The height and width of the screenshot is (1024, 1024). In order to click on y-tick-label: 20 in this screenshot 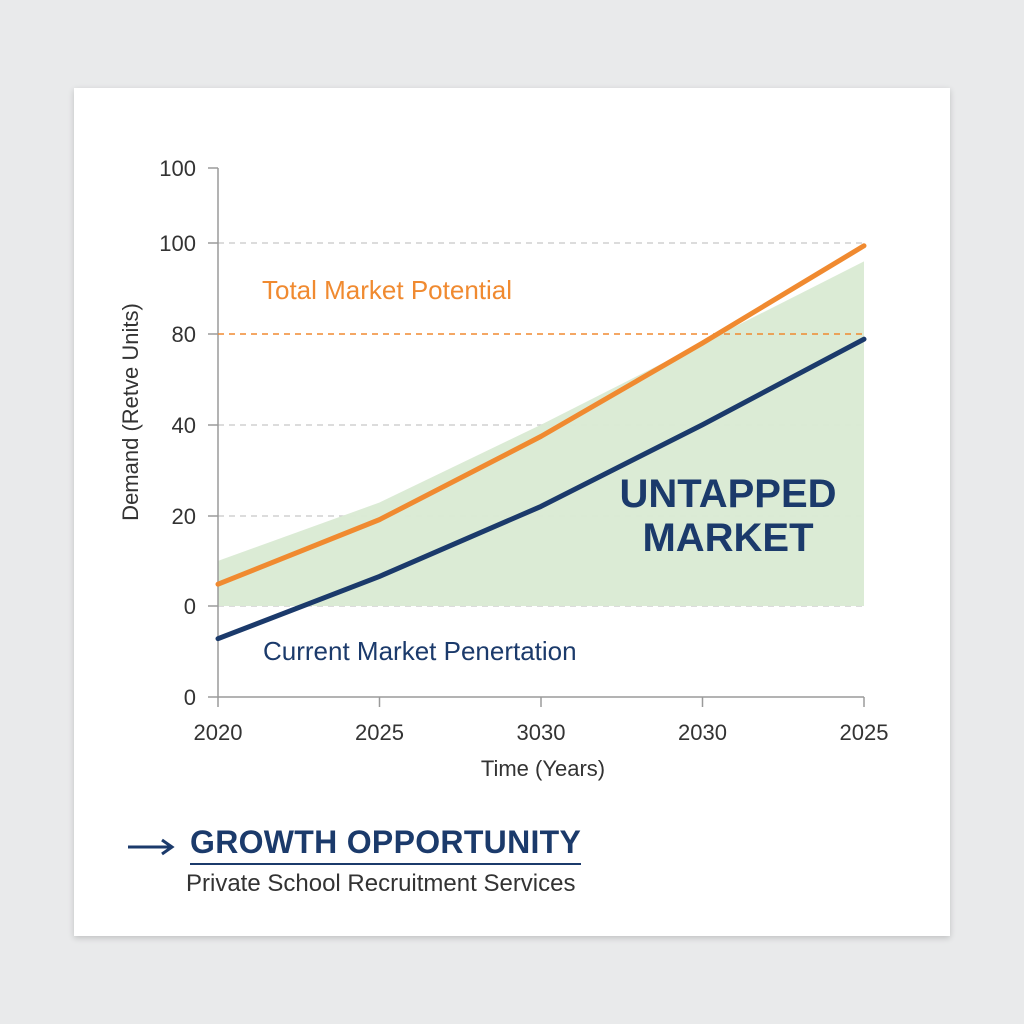, I will do `click(184, 516)`.